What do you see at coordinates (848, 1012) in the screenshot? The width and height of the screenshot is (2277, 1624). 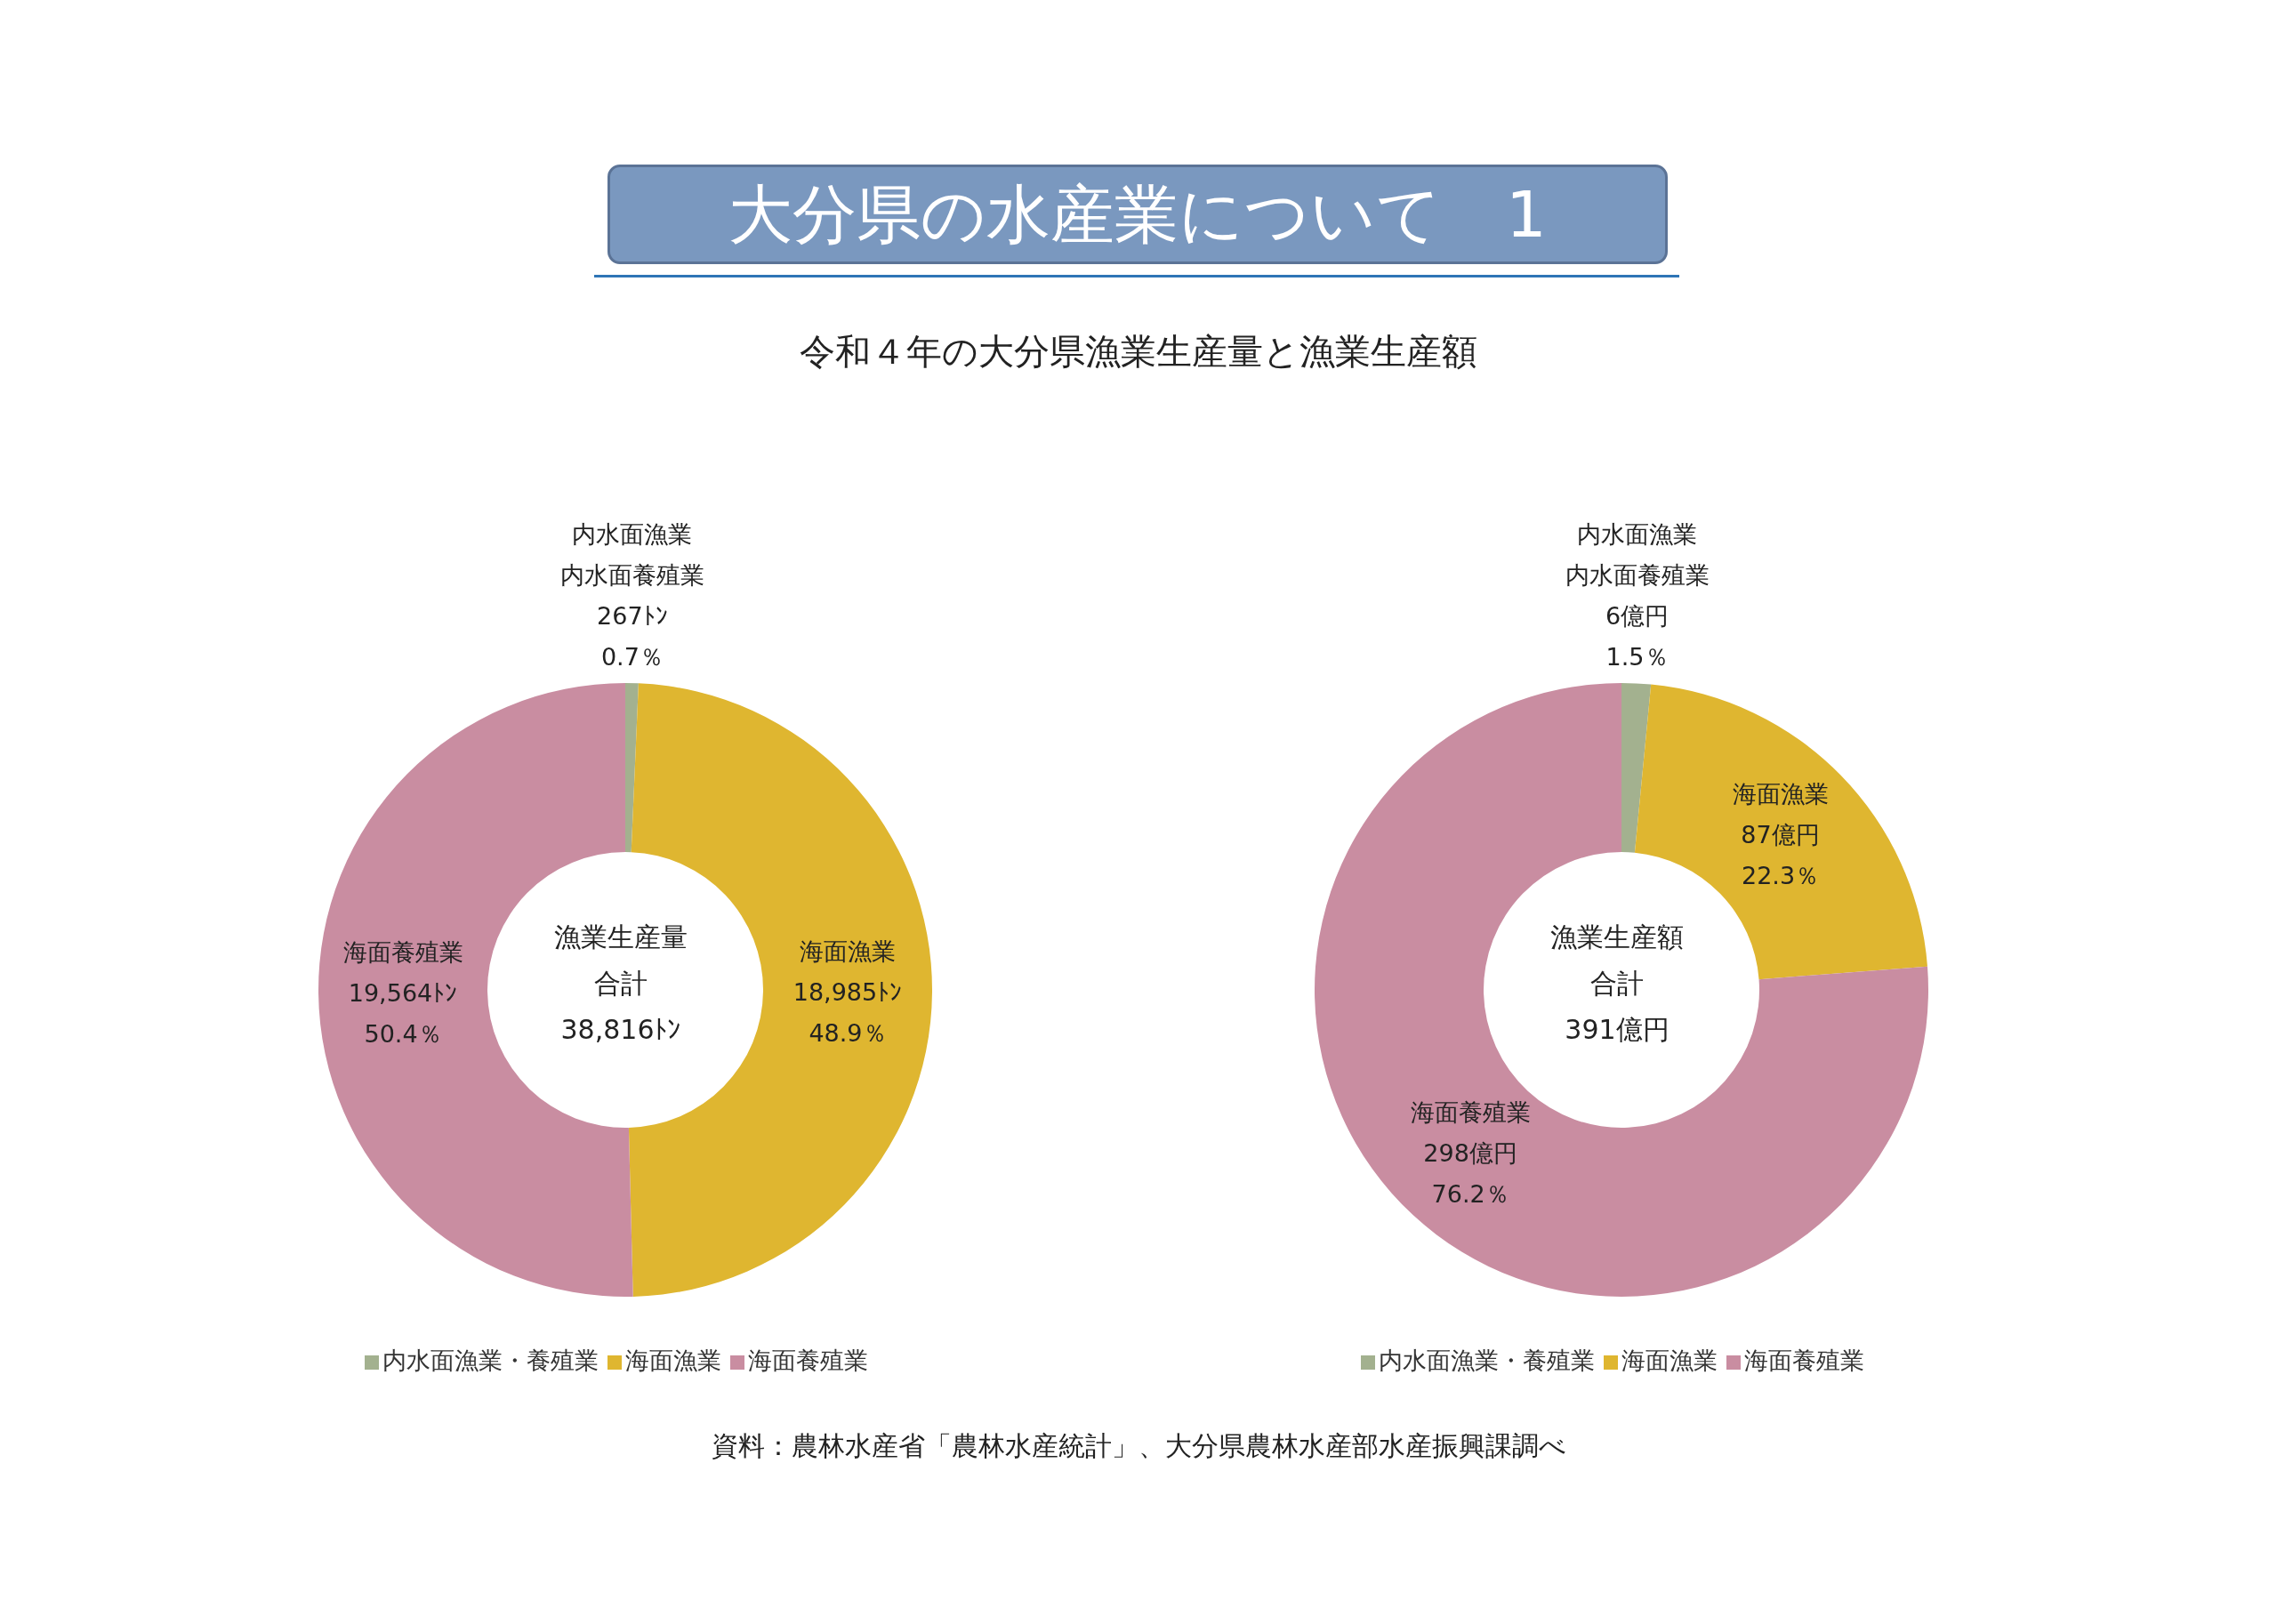 I see `data-label: 18,985ﾄﾝ 48.9％` at bounding box center [848, 1012].